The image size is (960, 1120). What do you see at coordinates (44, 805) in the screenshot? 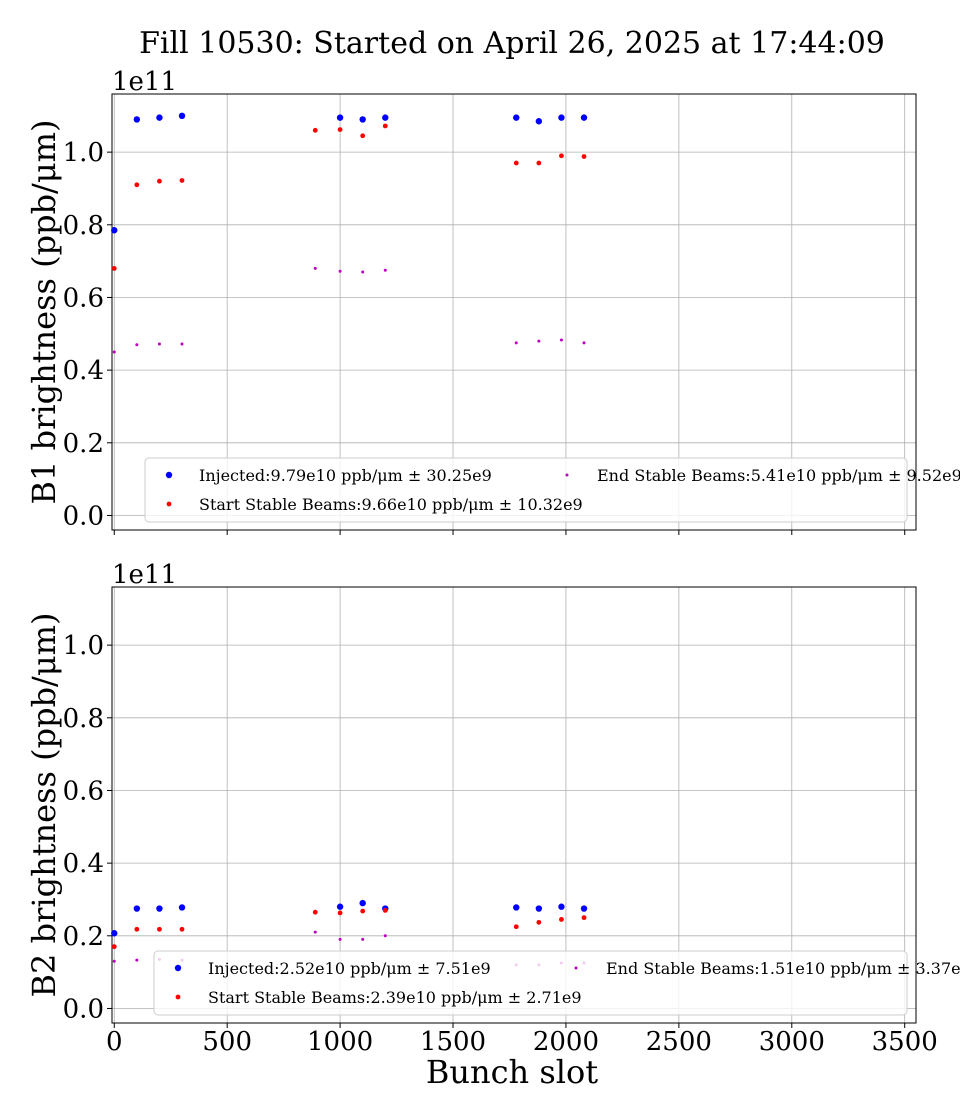
I see `y-axis-label: B2 brightness (ppb/μm)` at bounding box center [44, 805].